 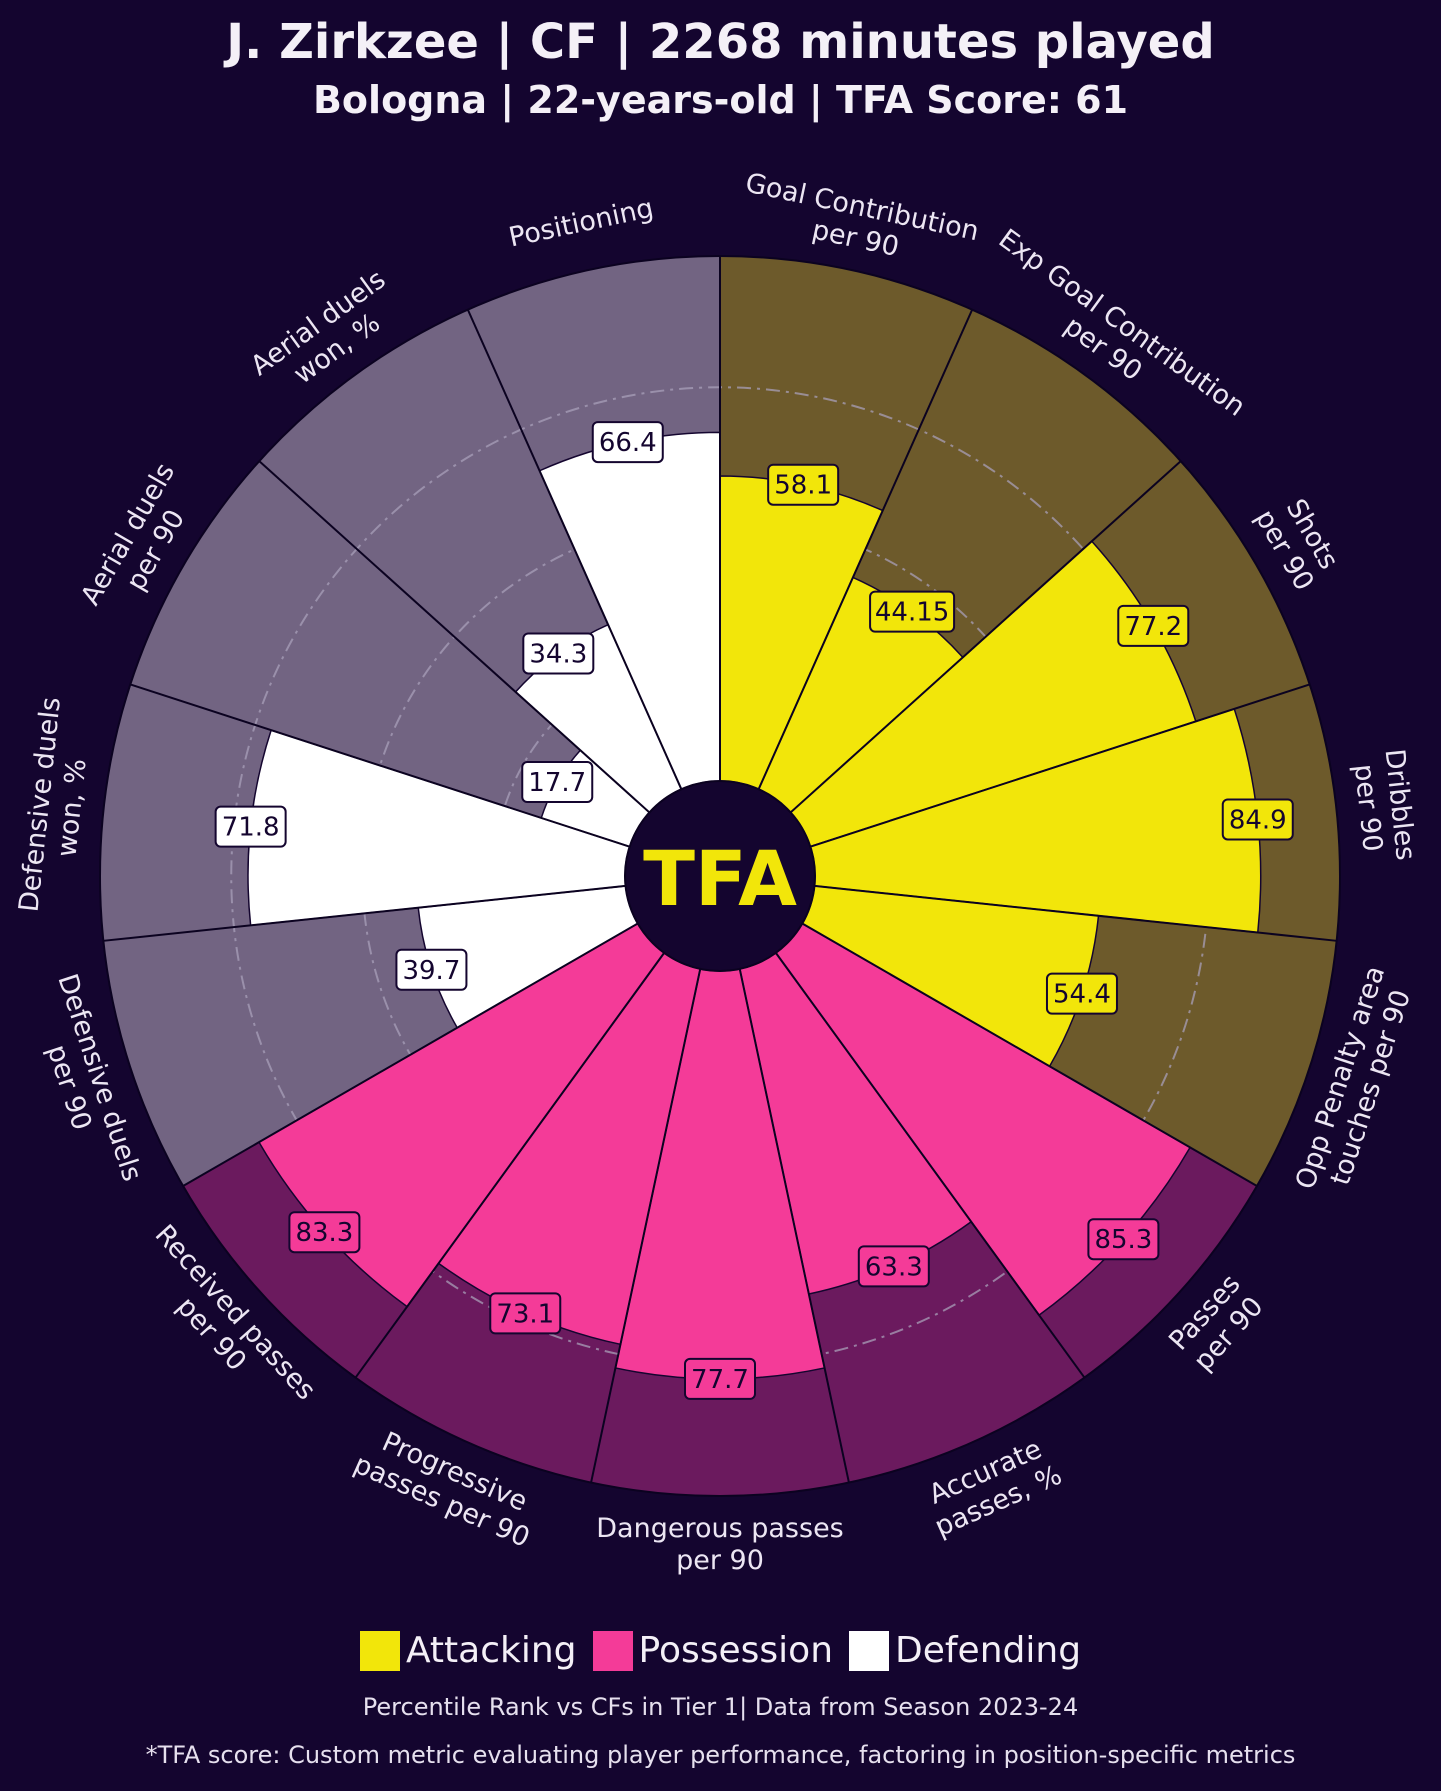 What do you see at coordinates (720, 42) in the screenshot?
I see `chart-title: J. Zirkzee | CF | 2268 minutes played` at bounding box center [720, 42].